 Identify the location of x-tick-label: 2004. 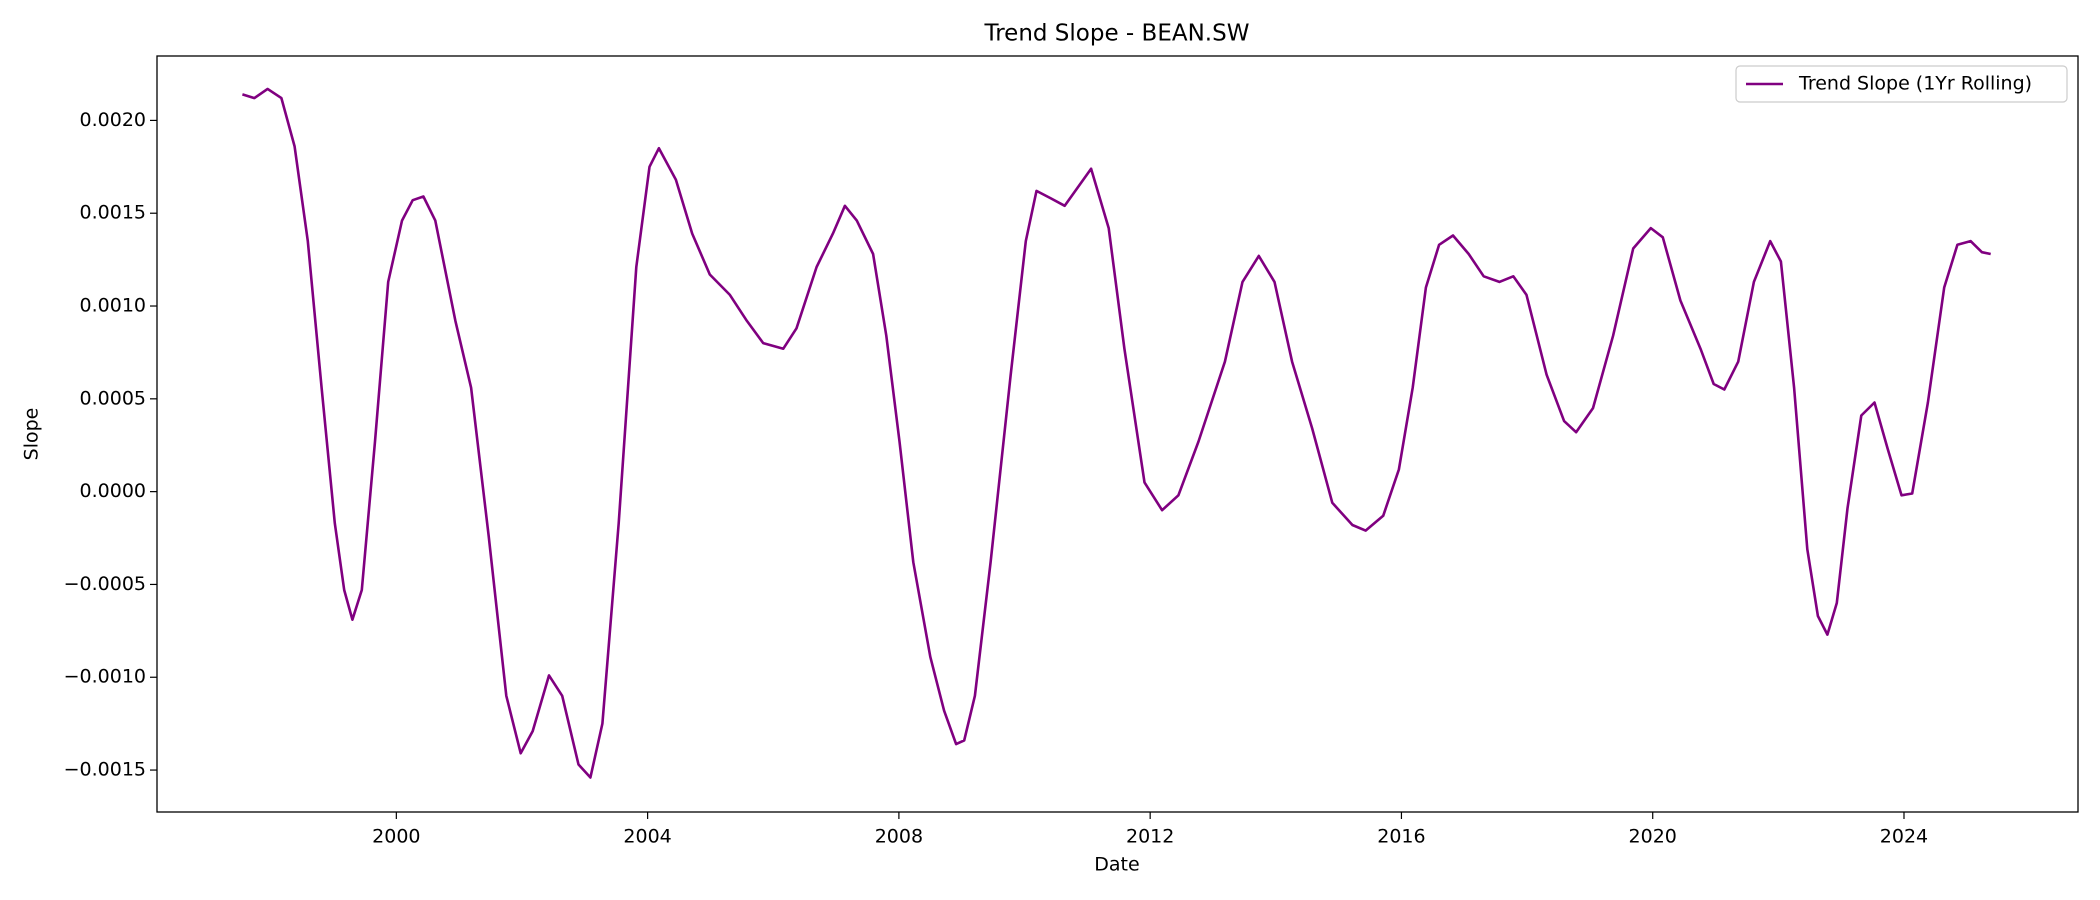
(647, 837).